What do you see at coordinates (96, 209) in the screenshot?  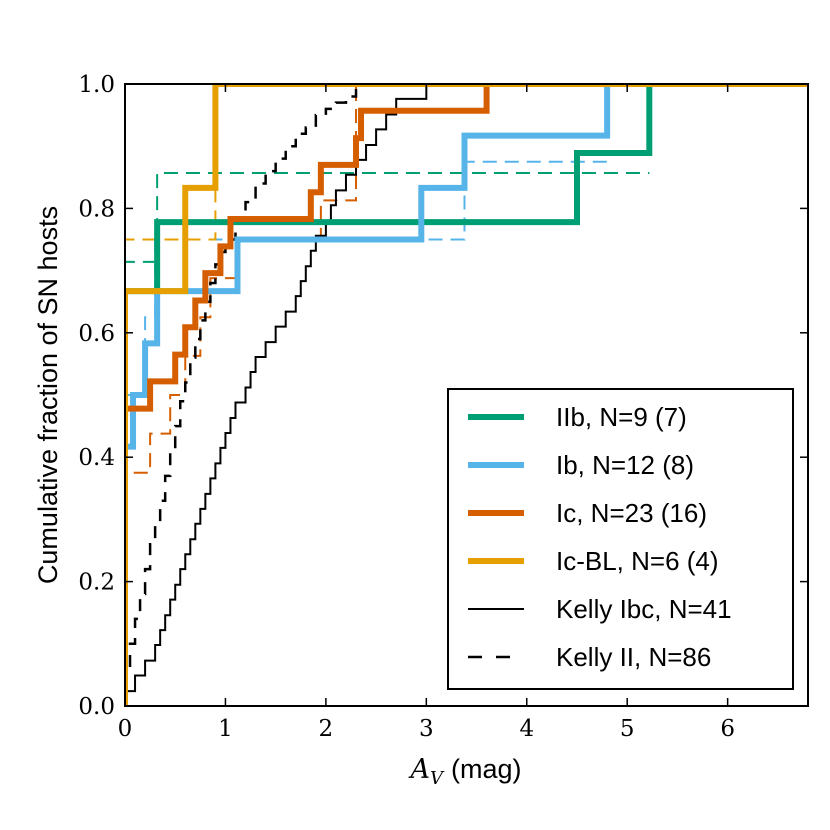 I see `y-tick-label-4: 0.8` at bounding box center [96, 209].